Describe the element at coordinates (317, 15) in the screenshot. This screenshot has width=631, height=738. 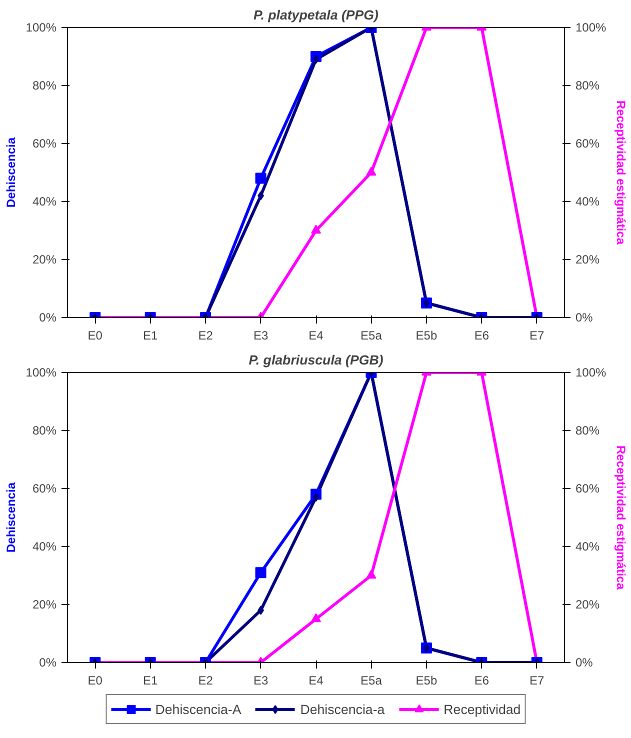
I see `chart-title: P. platypetala (PPG)` at that location.